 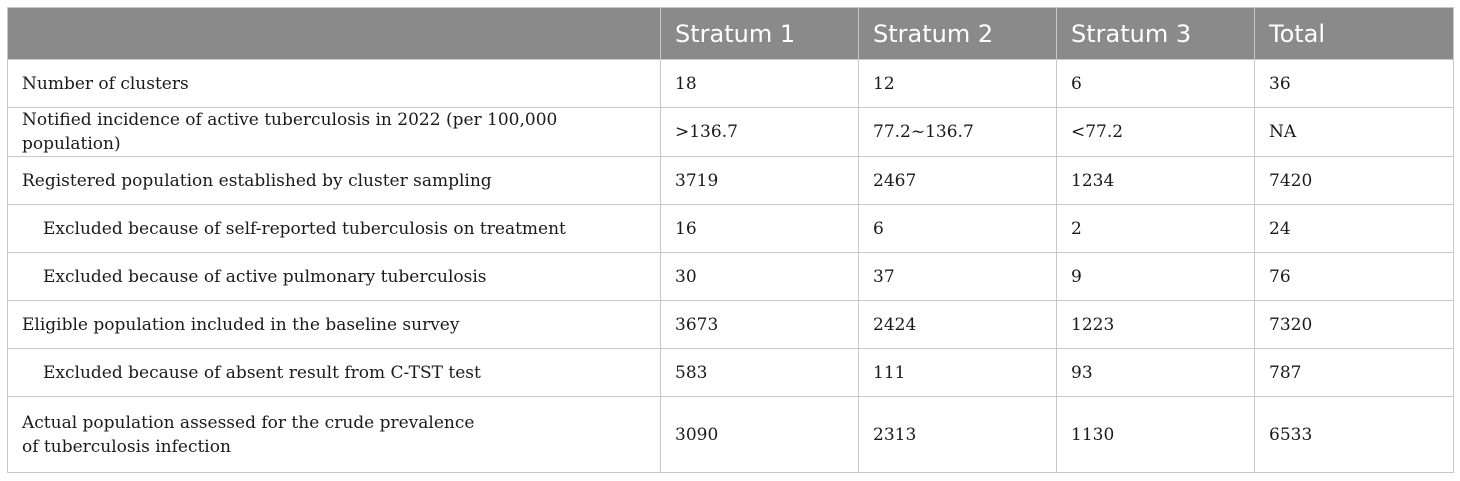 What do you see at coordinates (957, 434) in the screenshot?
I see `cell-stratum-2: 2313` at bounding box center [957, 434].